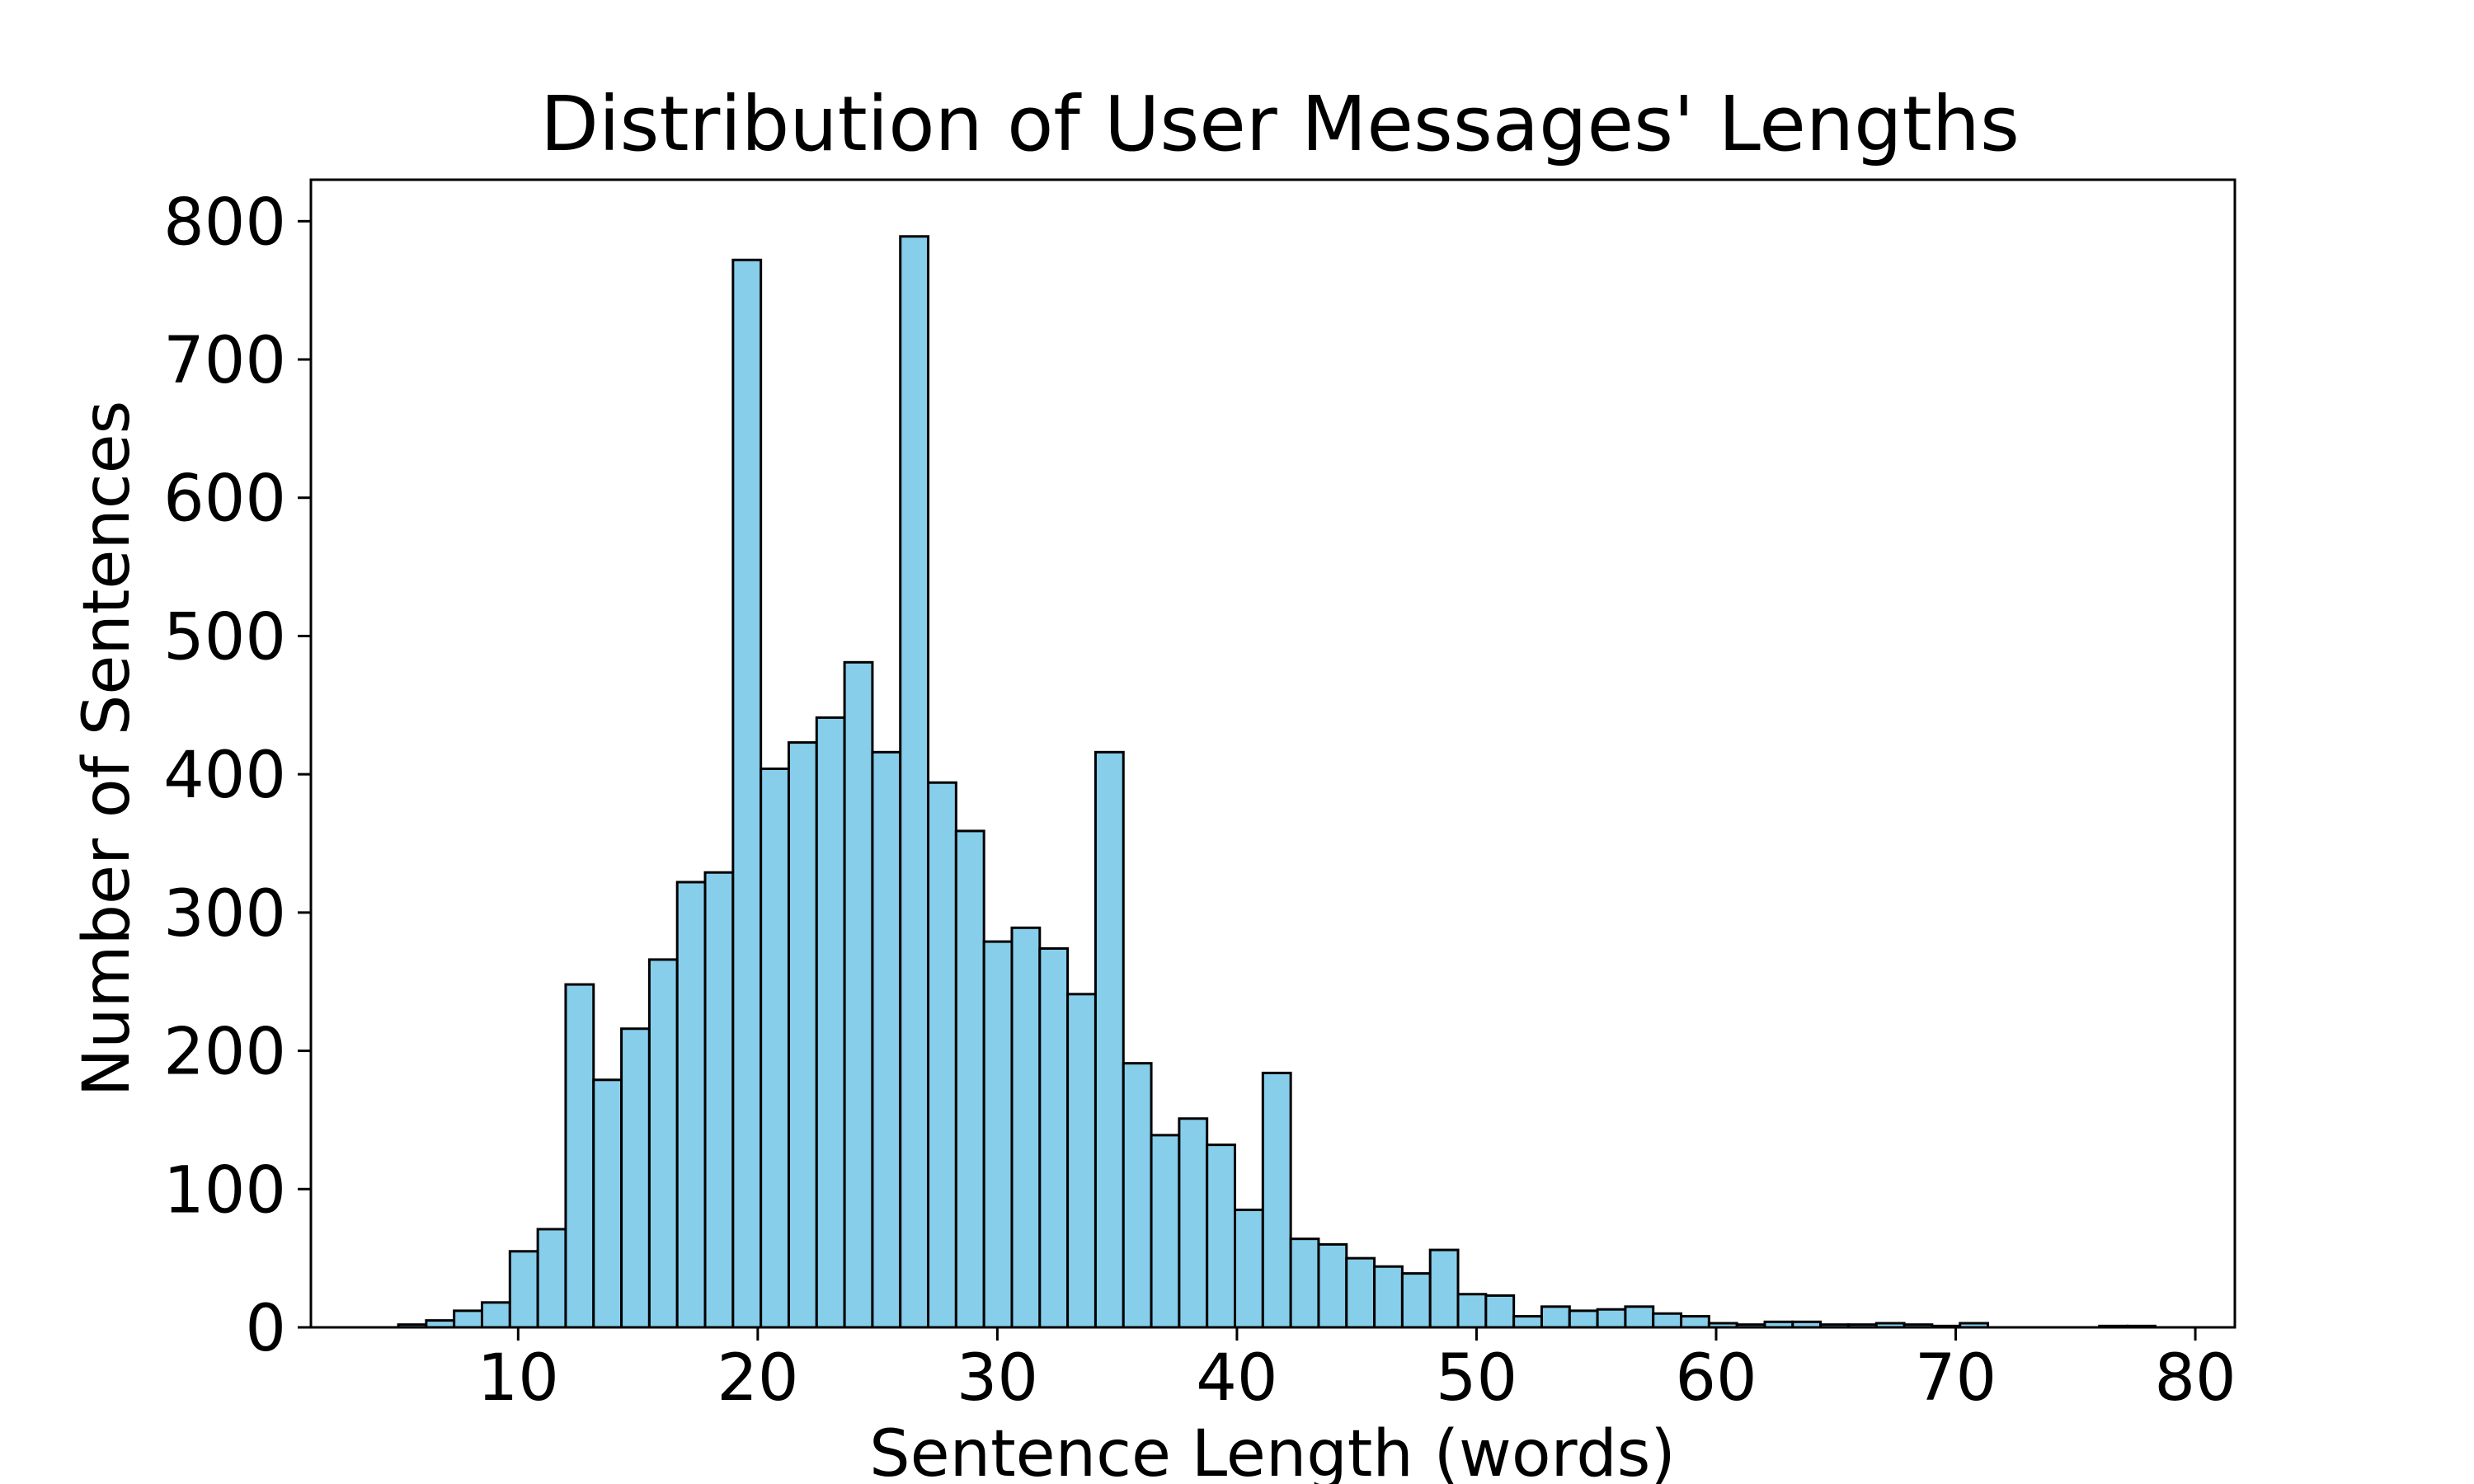  I want to click on y-tick-label: 400, so click(224, 776).